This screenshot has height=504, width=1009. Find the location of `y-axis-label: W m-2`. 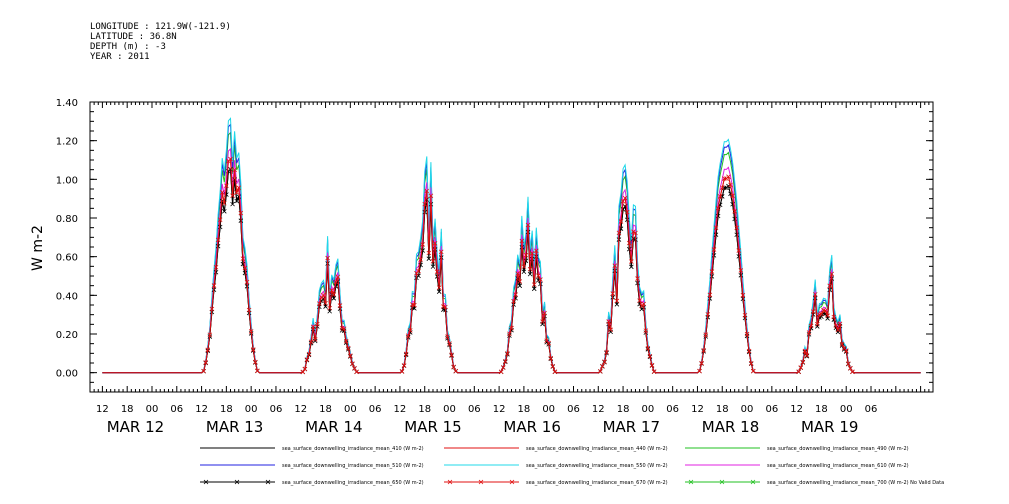

y-axis-label: W m-2 is located at coordinates (38, 248).